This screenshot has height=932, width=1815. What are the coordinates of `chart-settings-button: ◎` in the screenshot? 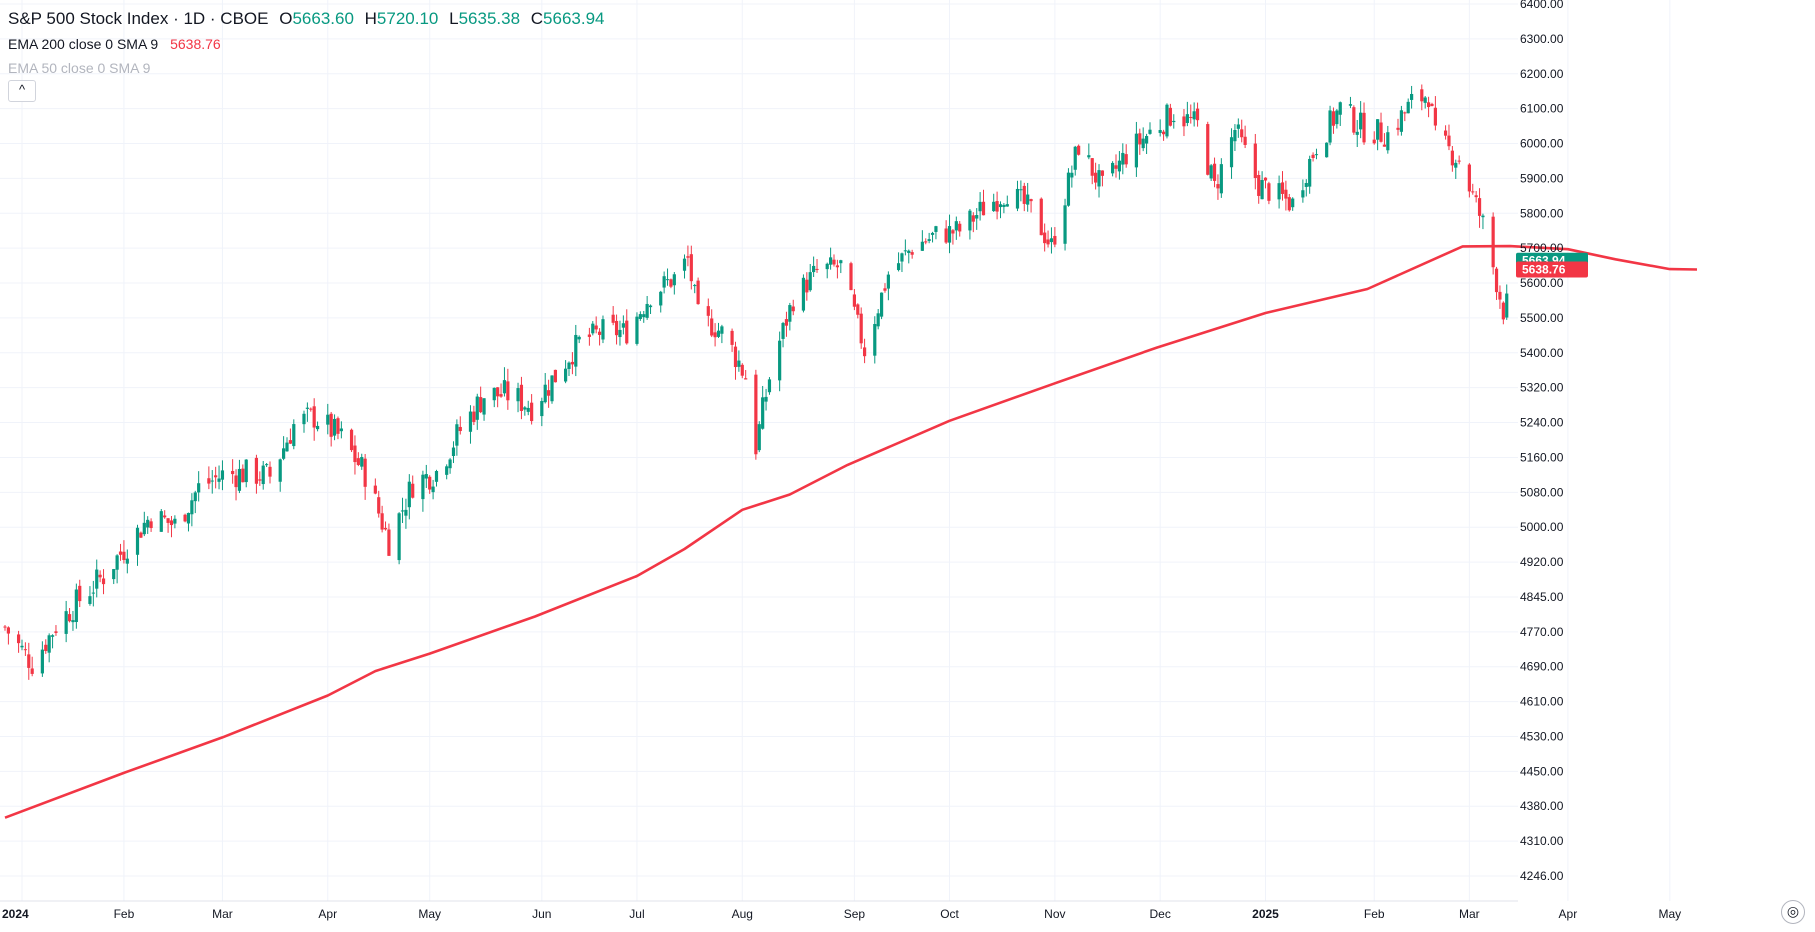 It's located at (1793, 912).